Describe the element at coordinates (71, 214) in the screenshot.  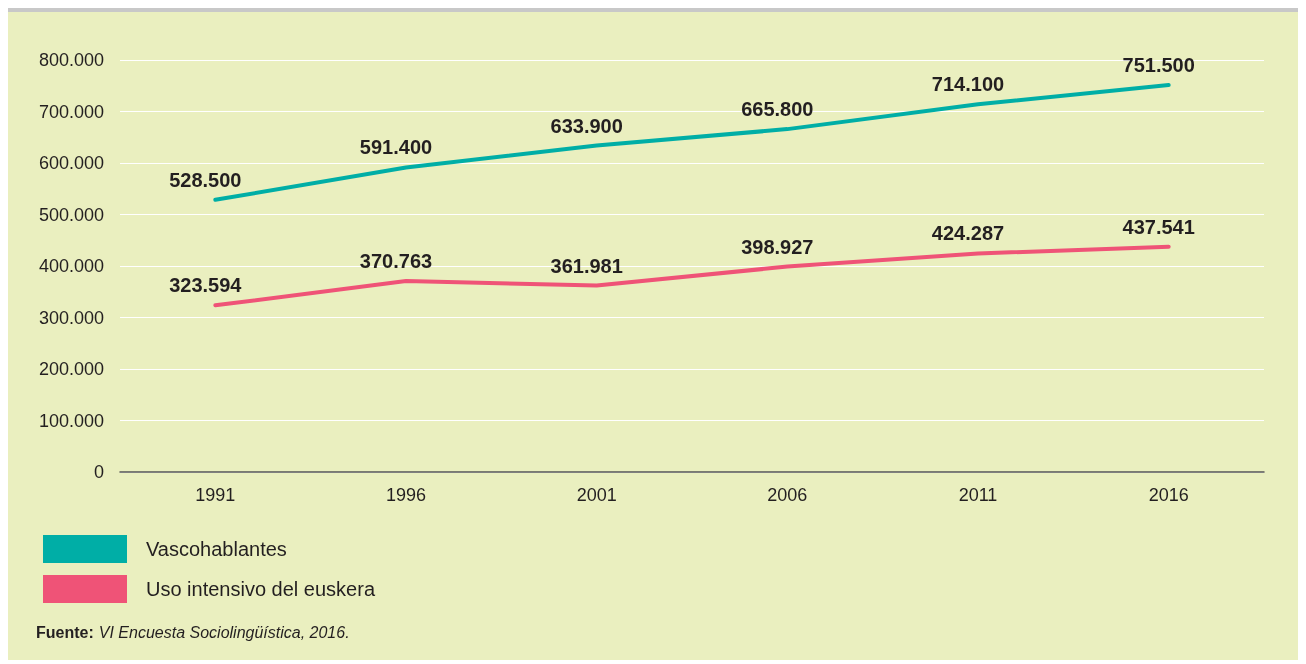
I see `y-tick-label: 500.000` at that location.